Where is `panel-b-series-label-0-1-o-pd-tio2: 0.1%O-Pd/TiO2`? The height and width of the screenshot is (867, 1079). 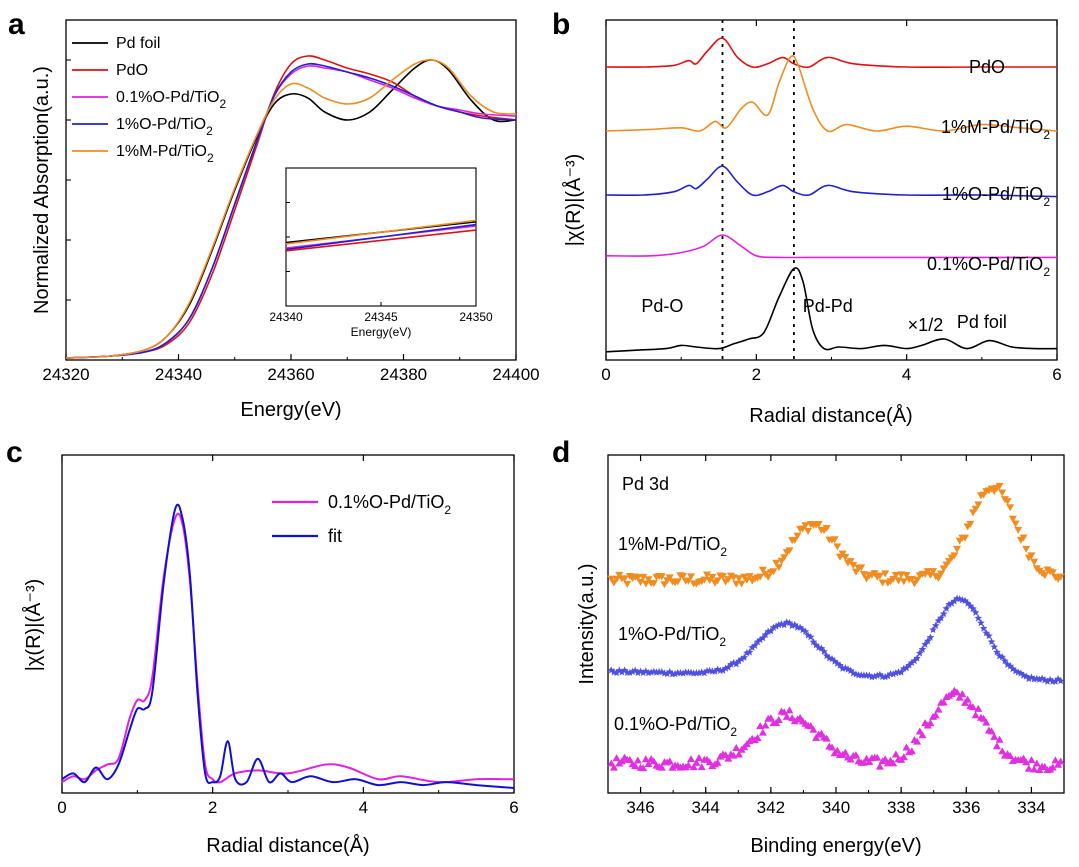 panel-b-series-label-0-1-o-pd-tio2: 0.1%O-Pd/TiO2 is located at coordinates (988, 266).